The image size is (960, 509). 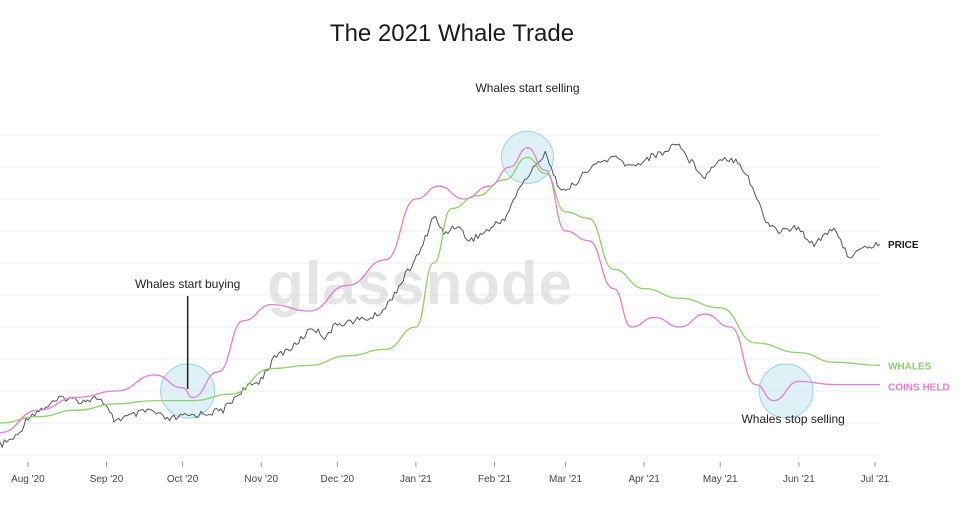 What do you see at coordinates (107, 479) in the screenshot?
I see `x-tick-label: Sep '20` at bounding box center [107, 479].